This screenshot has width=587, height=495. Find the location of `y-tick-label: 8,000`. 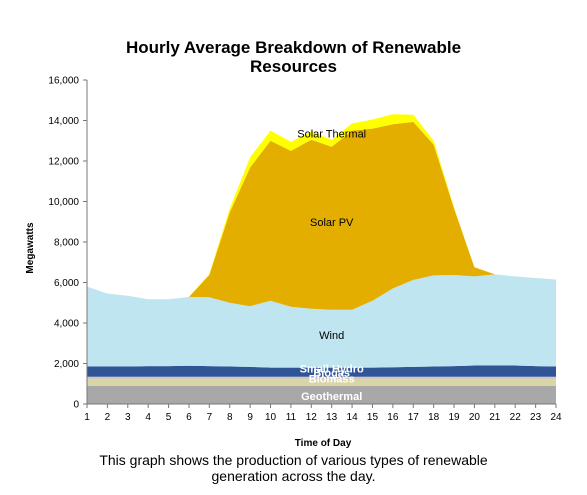

y-tick-label: 8,000 is located at coordinates (66, 243).